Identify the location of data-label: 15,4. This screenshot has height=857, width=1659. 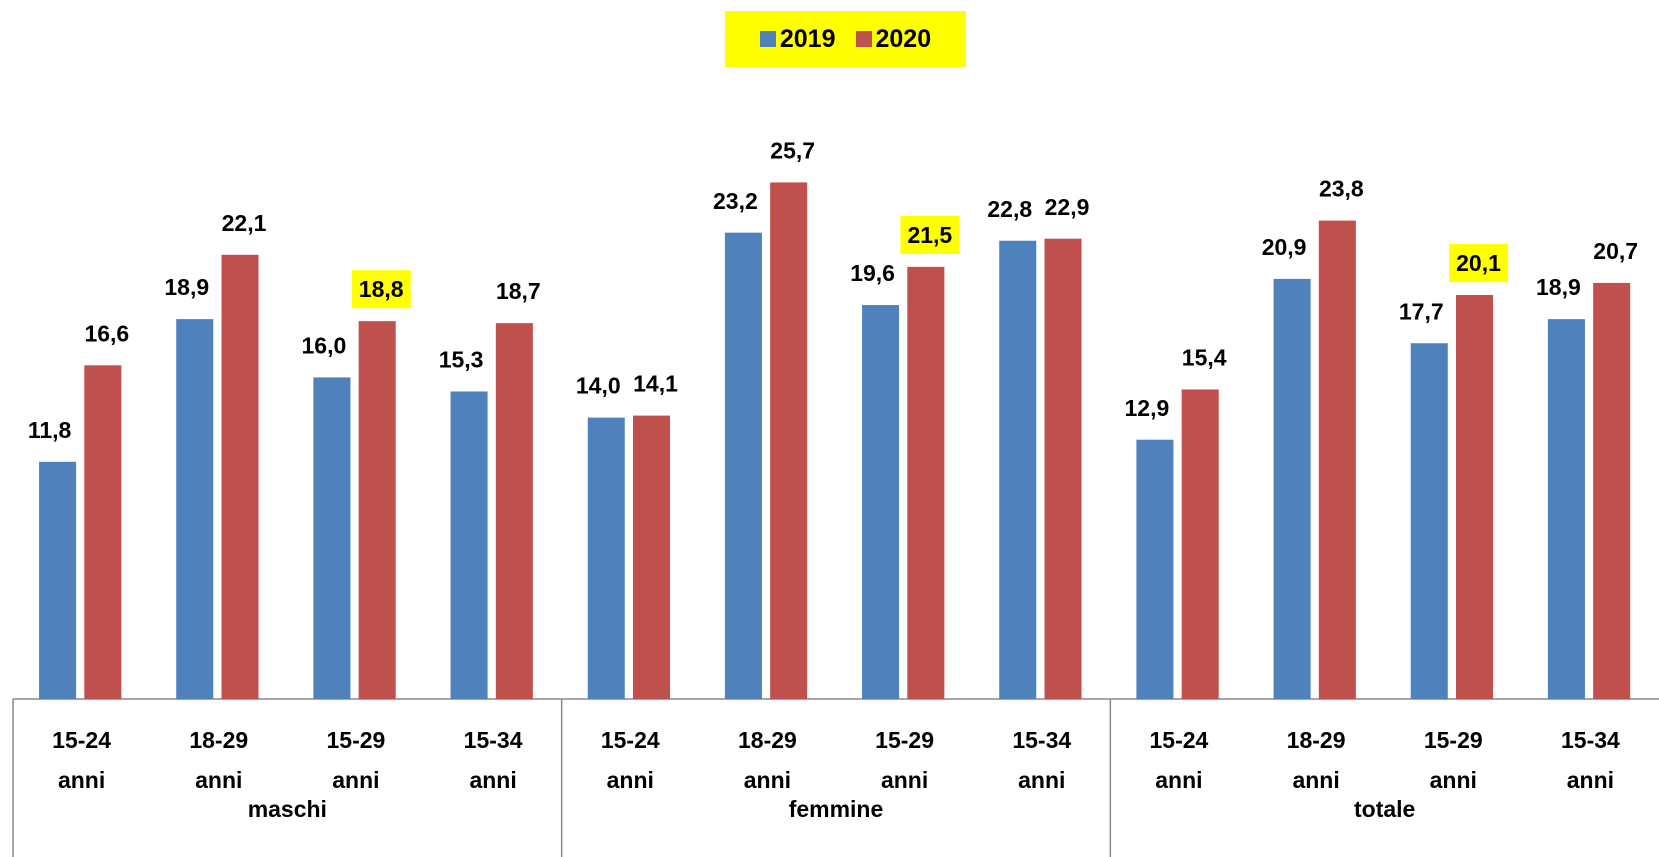
(1204, 358).